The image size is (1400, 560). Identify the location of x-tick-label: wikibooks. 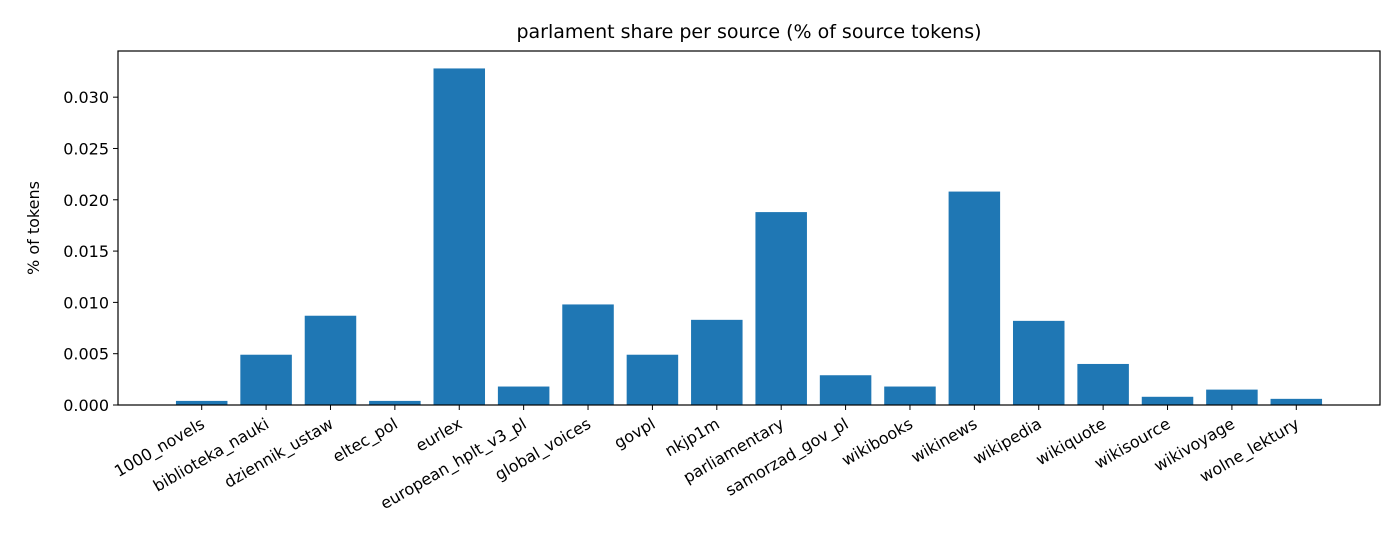
(877, 442).